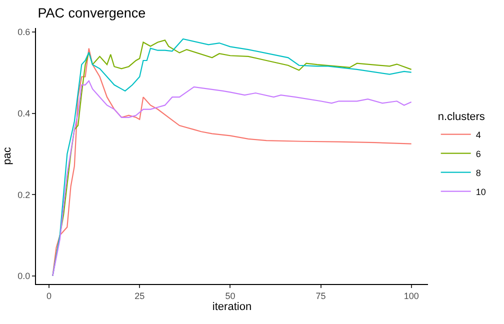  I want to click on legend-label: 4, so click(478, 135).